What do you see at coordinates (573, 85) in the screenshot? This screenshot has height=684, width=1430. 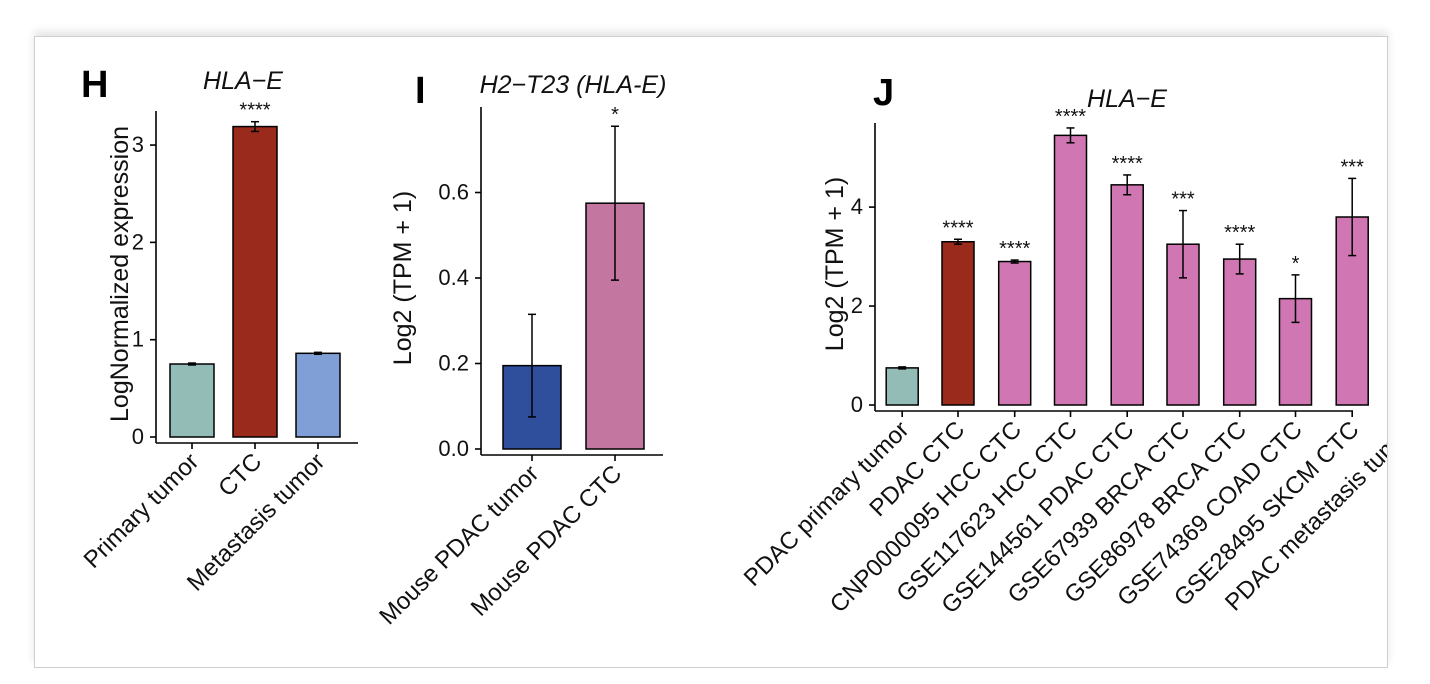 I see `chart-title: H2−T23 (HLA-E)` at bounding box center [573, 85].